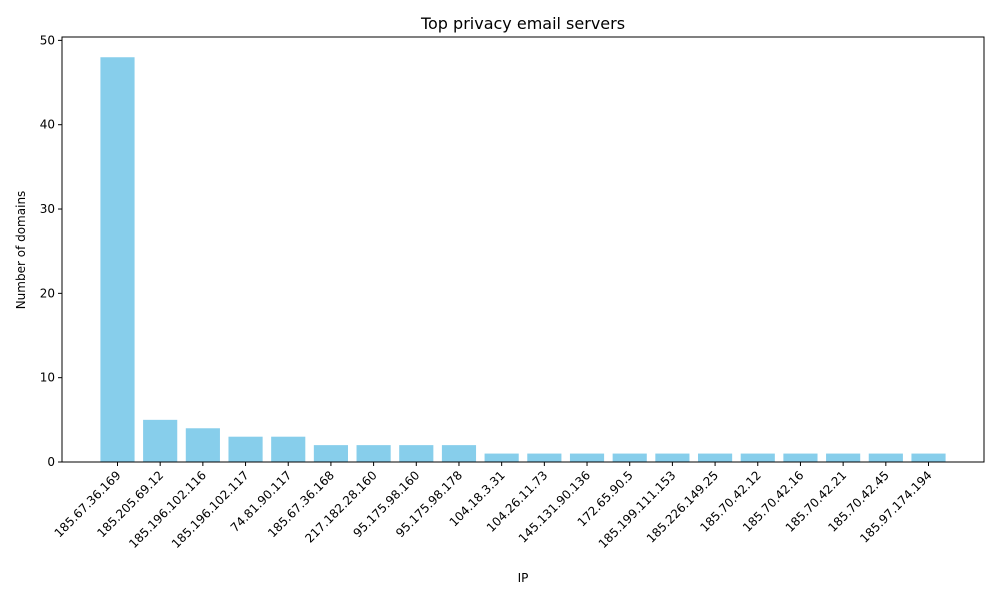 The height and width of the screenshot is (600, 1000). I want to click on chart-title: Top privacy email servers, so click(522, 23).